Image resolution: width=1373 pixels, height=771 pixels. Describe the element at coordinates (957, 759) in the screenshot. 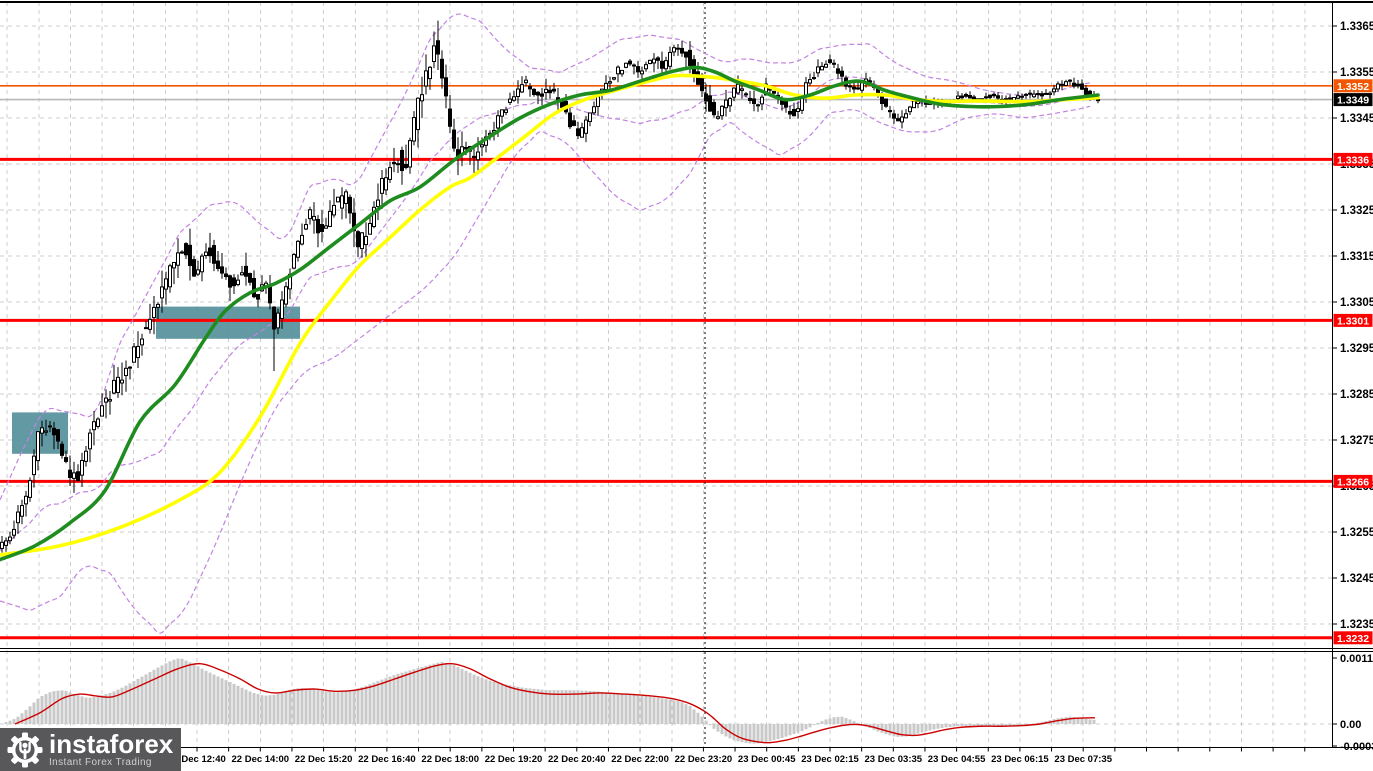

I see `time-tick-label: 23 Dec 04:55` at that location.